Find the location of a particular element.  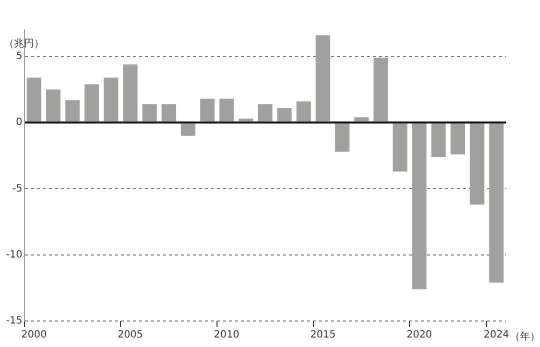

x-tick-label: 2005 is located at coordinates (131, 335).